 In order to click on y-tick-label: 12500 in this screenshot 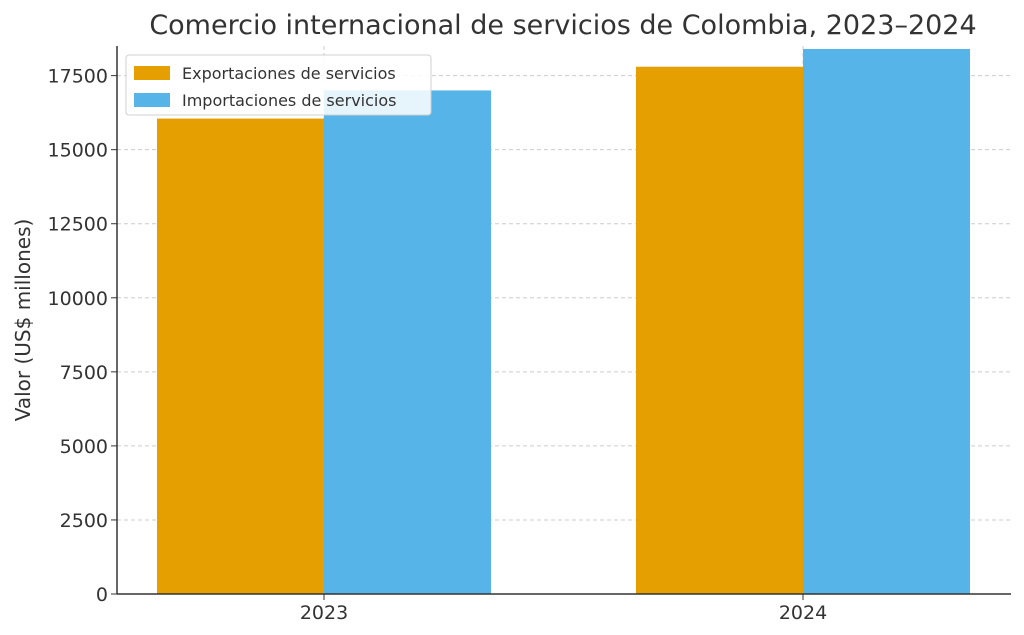, I will do `click(78, 225)`.